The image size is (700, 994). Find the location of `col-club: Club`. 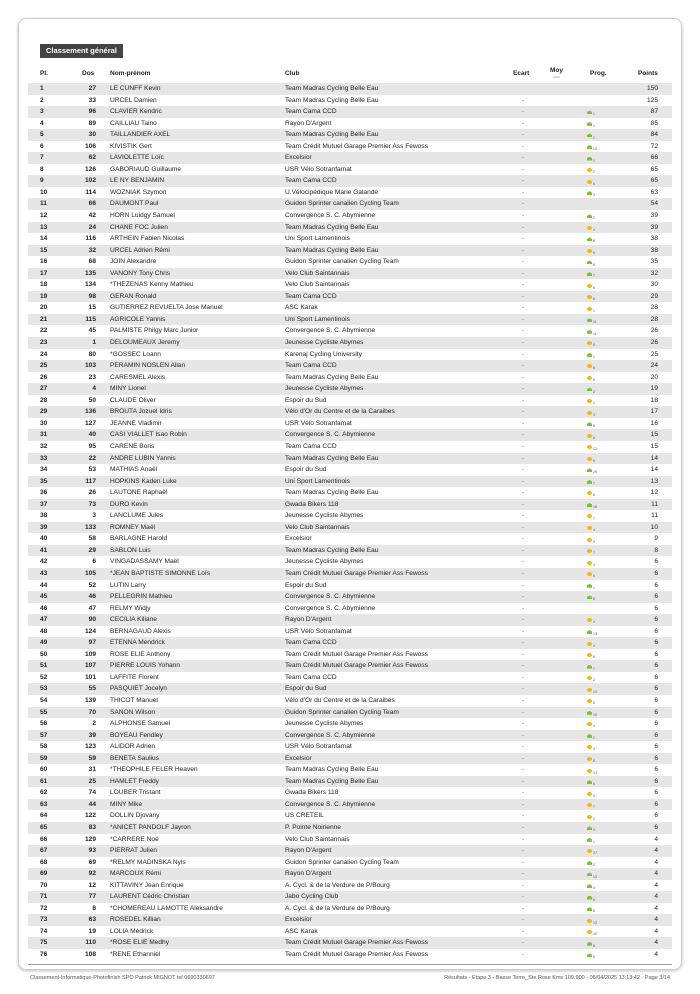

col-club: Club is located at coordinates (292, 73).